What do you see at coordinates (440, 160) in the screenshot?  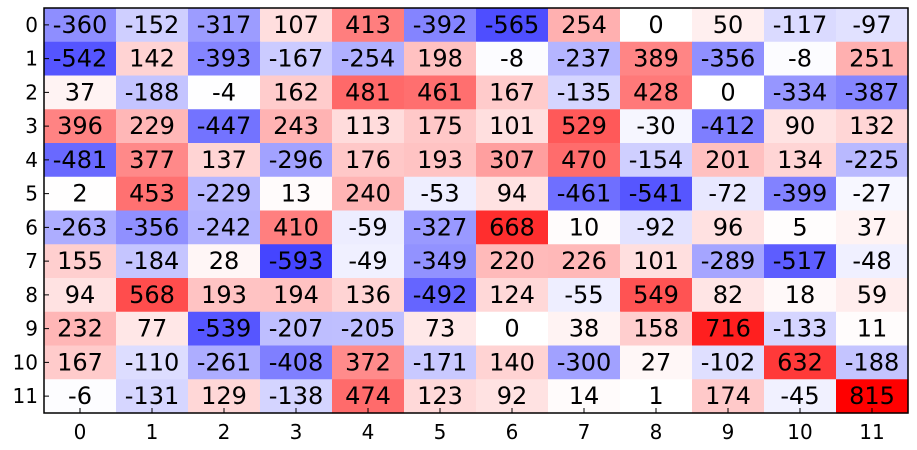 I see `heatmap-cell-r4-c5` at bounding box center [440, 160].